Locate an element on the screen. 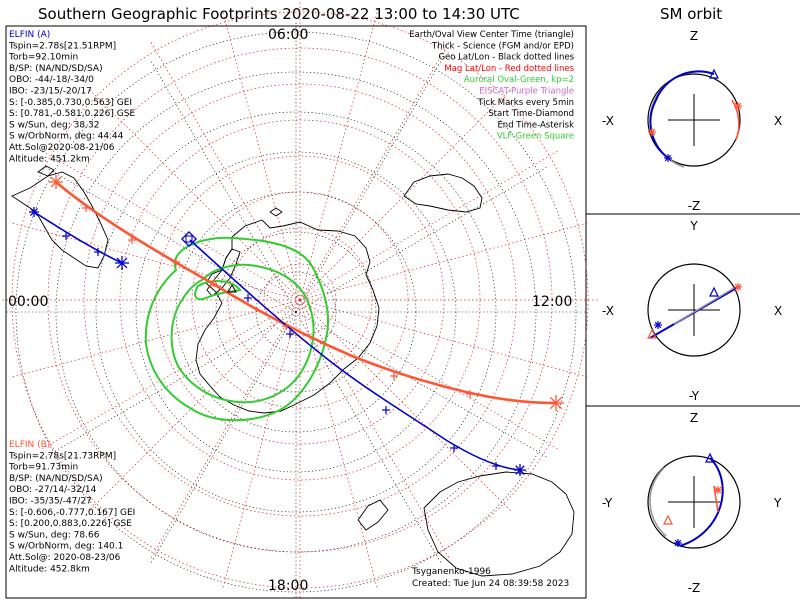 The width and height of the screenshot is (800, 600). info-line: S w/Sun, deg: 78.66 is located at coordinates (54, 535).